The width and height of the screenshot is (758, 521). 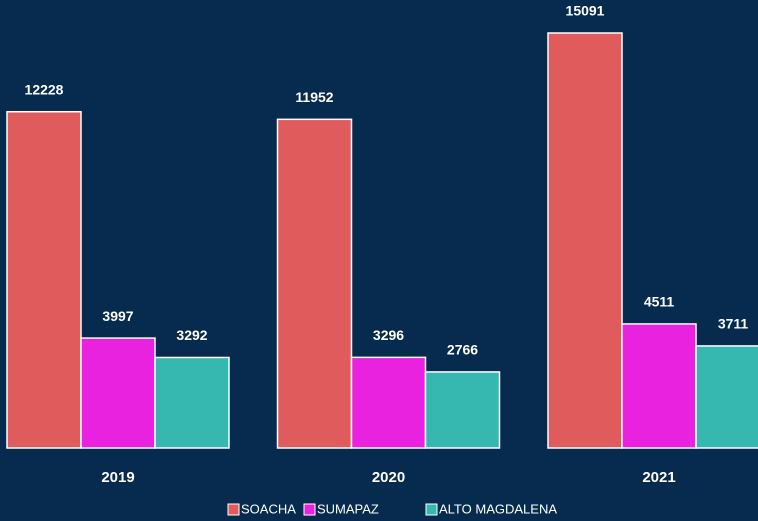 What do you see at coordinates (348, 508) in the screenshot?
I see `legend-label: SUMAPAZ` at bounding box center [348, 508].